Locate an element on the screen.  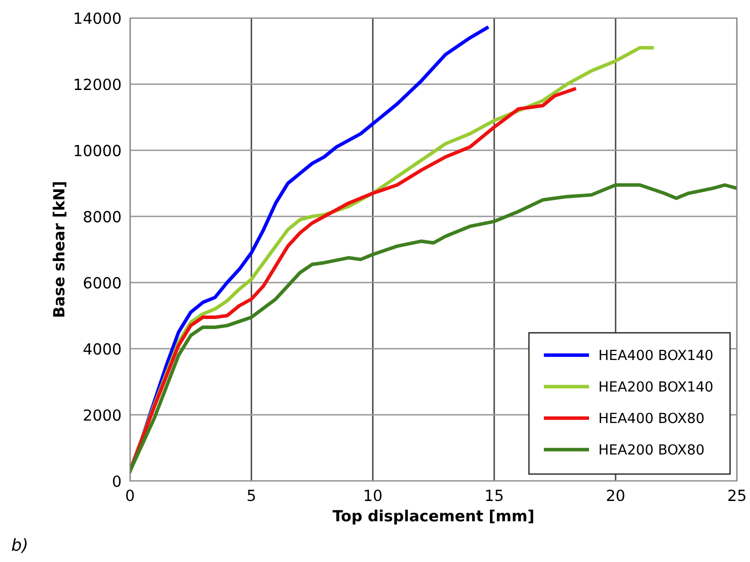
legend-label: HEA400 BOX80 is located at coordinates (652, 418).